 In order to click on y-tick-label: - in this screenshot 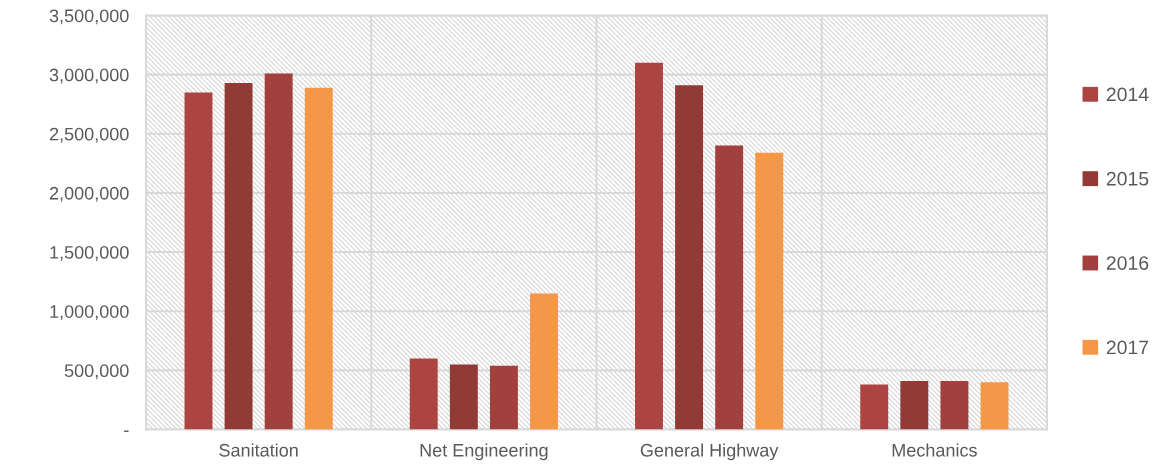, I will do `click(126, 431)`.